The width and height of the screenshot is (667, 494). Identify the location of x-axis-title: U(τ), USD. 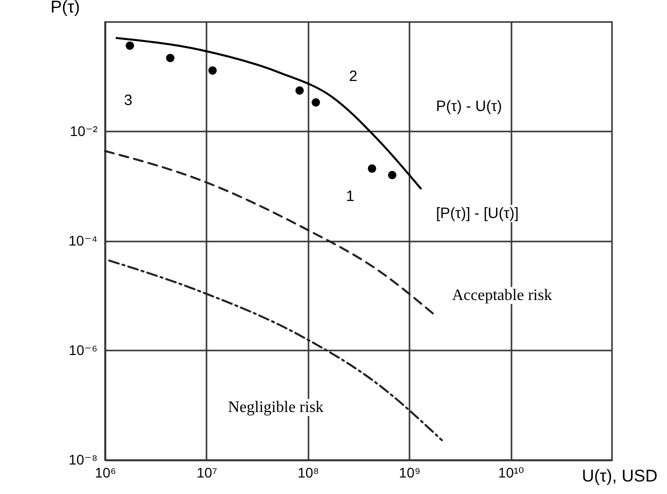
(620, 476).